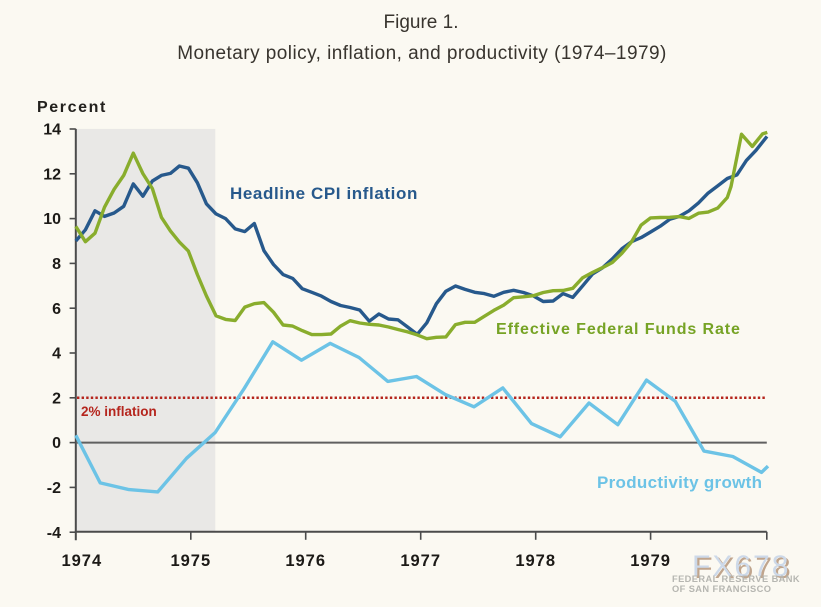  I want to click on svg-text: 4, so click(56, 354).